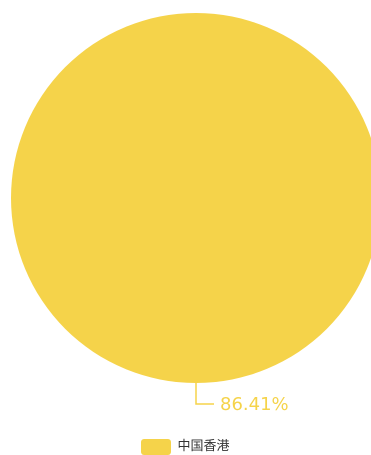 This screenshot has width=371, height=455. Describe the element at coordinates (203, 446) in the screenshot. I see `legend-label: 中国香港` at that location.